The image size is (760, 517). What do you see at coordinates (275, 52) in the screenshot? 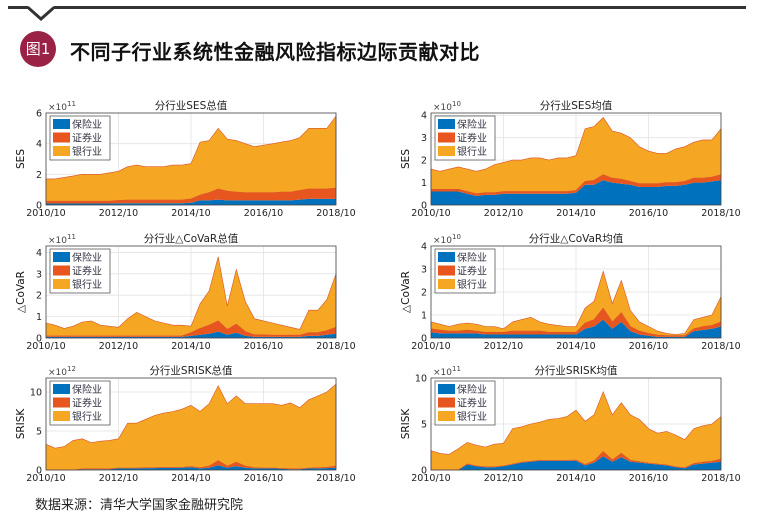
I see `figure-title: 不同子行业系统性金融风险指标边际贡献对比` at bounding box center [275, 52].